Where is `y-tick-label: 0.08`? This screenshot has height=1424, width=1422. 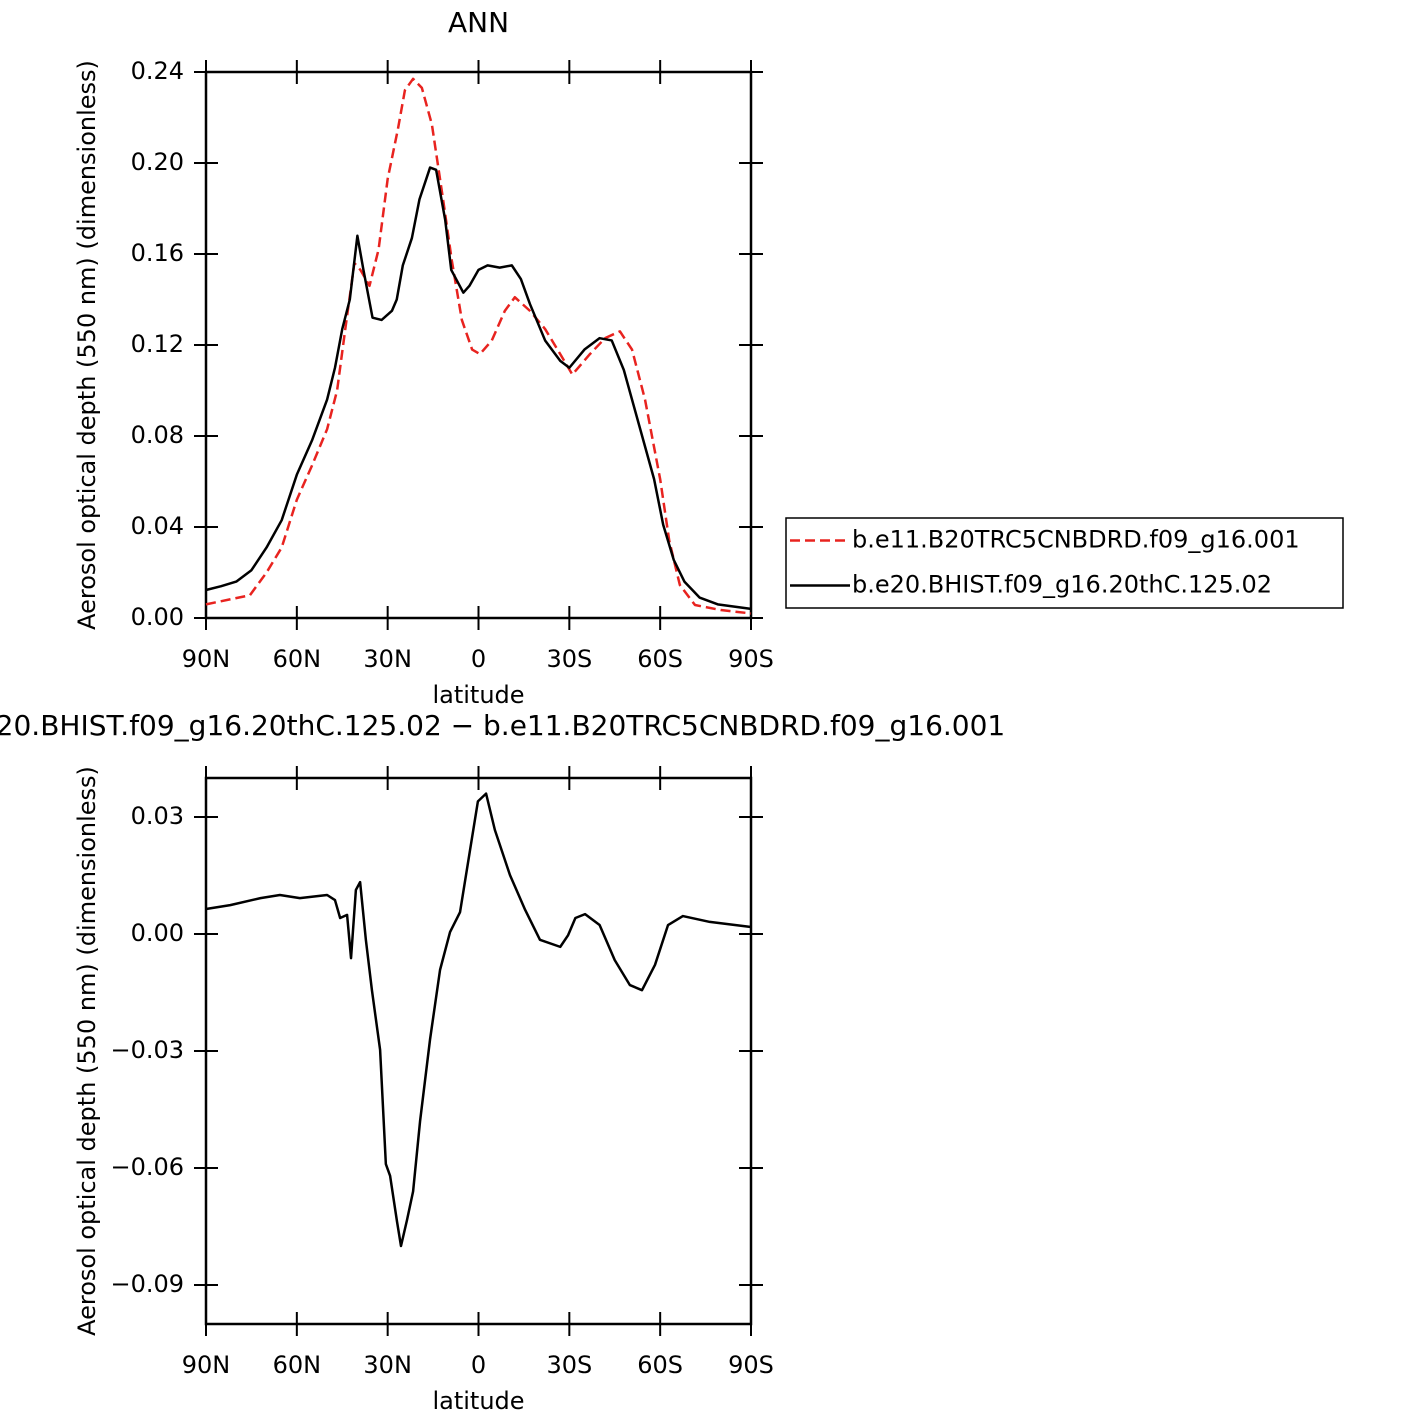 y-tick-label: 0.08 is located at coordinates (157, 435).